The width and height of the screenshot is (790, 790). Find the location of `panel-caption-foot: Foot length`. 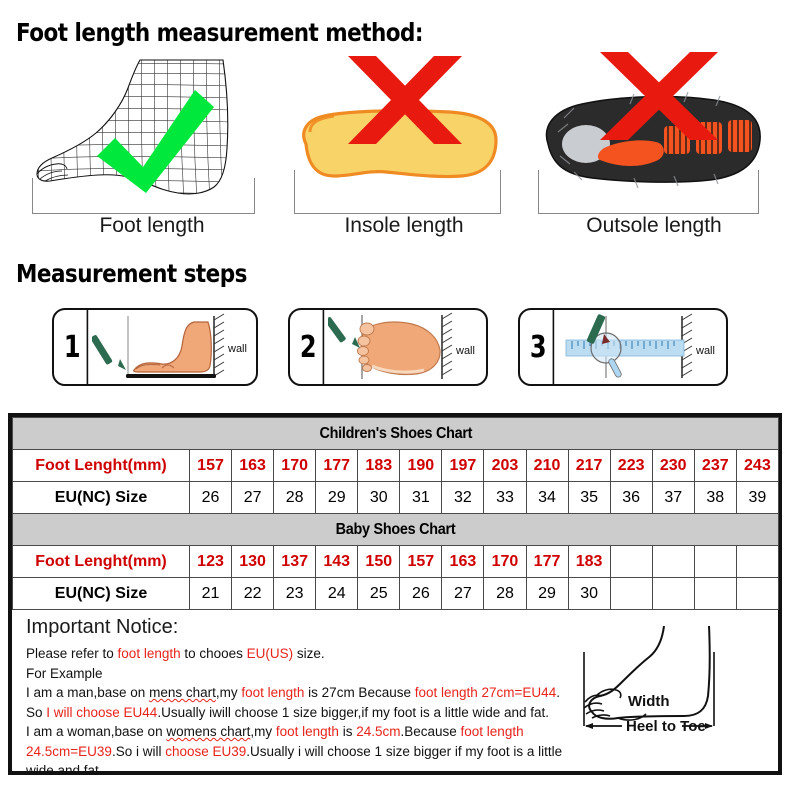

panel-caption-foot: Foot length is located at coordinates (152, 225).